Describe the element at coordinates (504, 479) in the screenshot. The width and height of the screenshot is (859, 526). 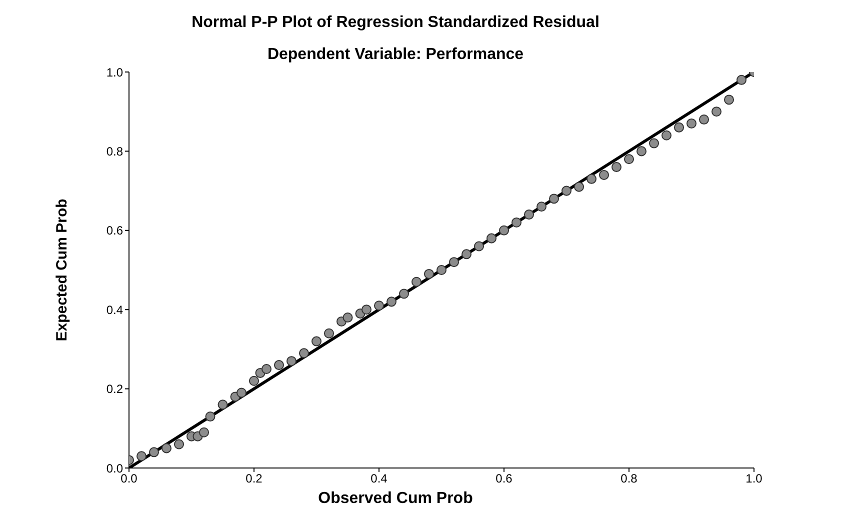
I see `x-tick-label: 0.6` at that location.